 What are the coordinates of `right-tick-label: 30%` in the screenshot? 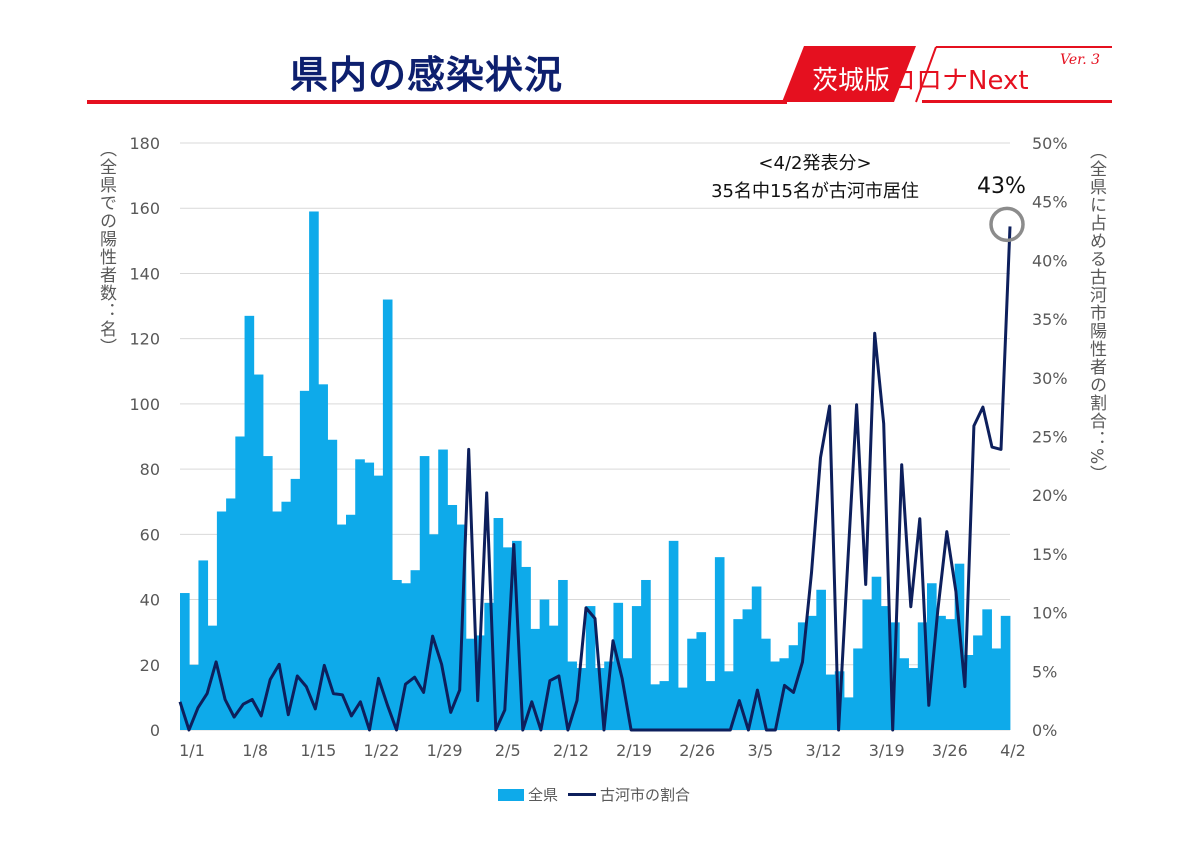 It's located at (1050, 378).